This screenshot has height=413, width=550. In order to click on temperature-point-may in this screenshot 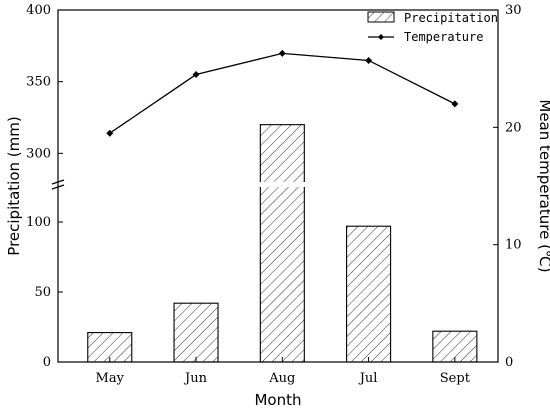, I will do `click(110, 133)`.